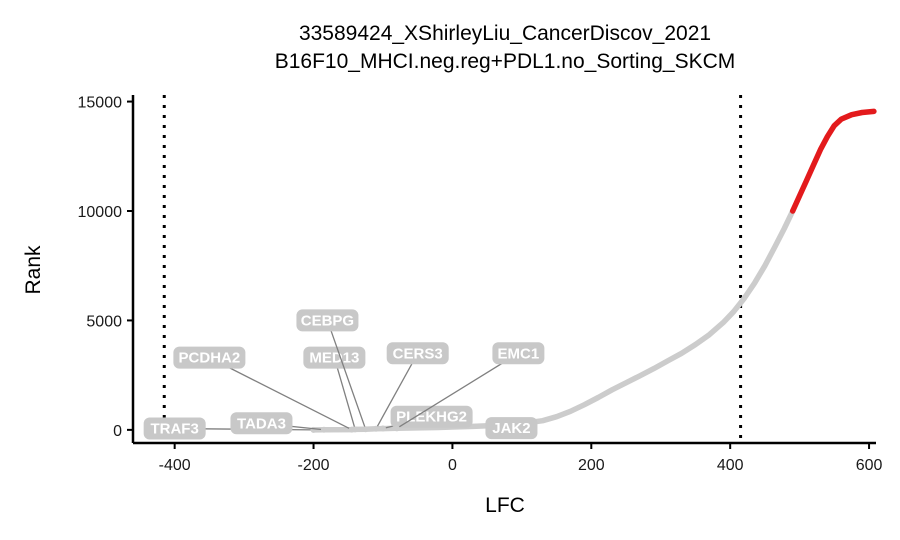 The image size is (900, 540). I want to click on gene-label-traf3: TRAF3, so click(174, 429).